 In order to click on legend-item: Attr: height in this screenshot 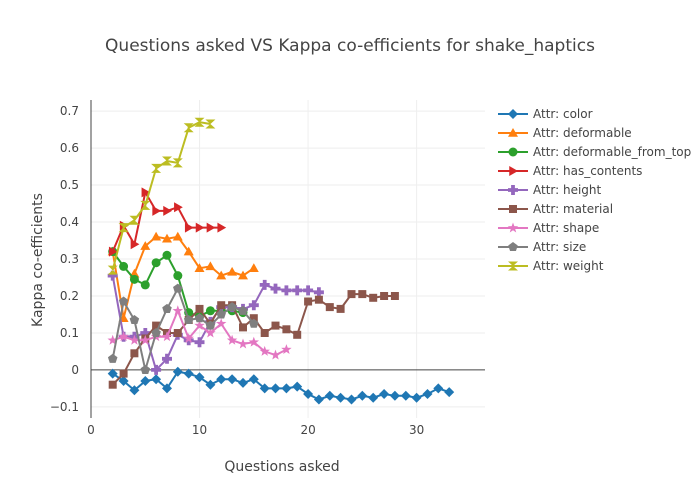, I will do `click(550, 190)`.